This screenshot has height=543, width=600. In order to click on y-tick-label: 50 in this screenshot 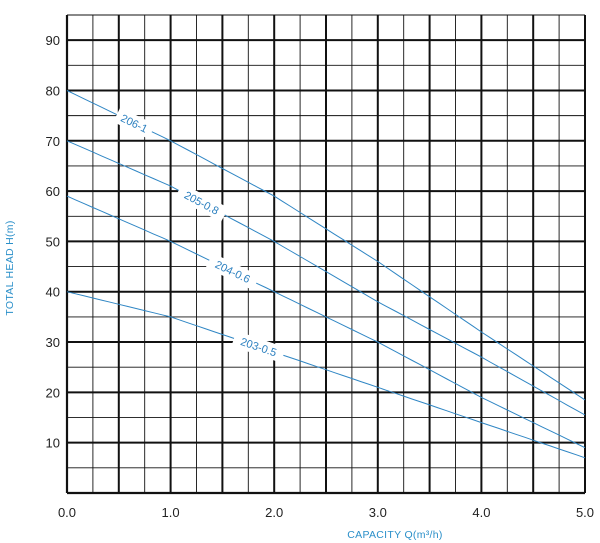, I will do `click(53, 241)`.